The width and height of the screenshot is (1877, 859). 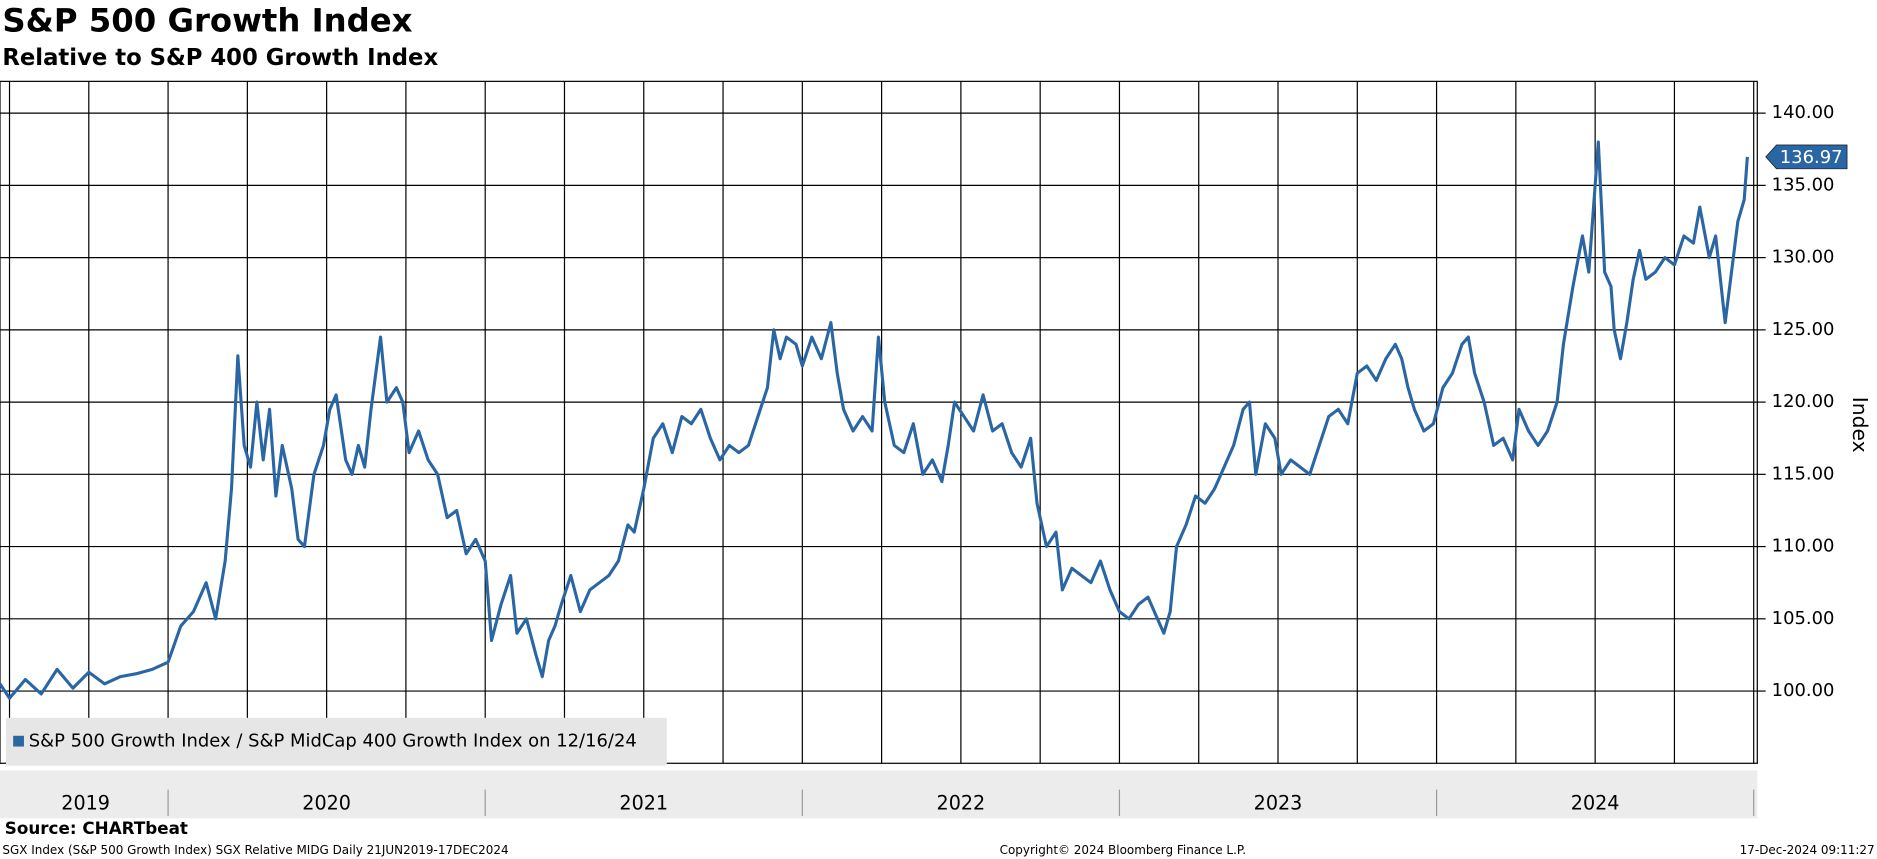 I want to click on footer-center: Copyright© 2024 Bloomberg Finance L.P., so click(x=1123, y=850).